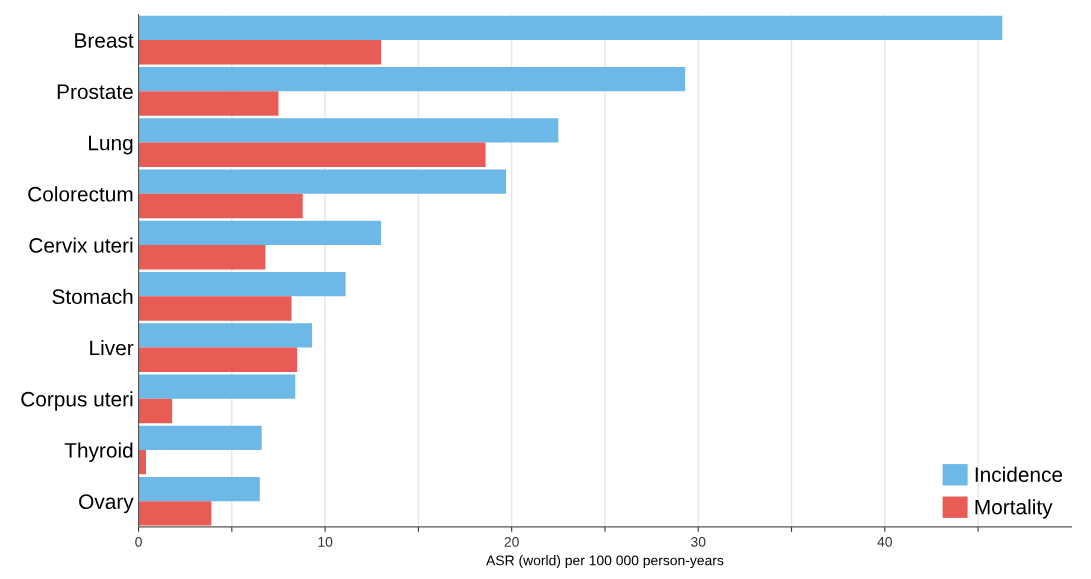  I want to click on y-tick-label: Ovary, so click(106, 504).